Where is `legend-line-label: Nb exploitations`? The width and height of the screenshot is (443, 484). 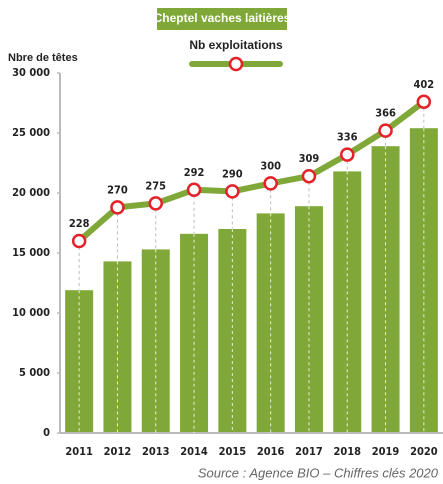
legend-line-label: Nb exploitations is located at coordinates (236, 45).